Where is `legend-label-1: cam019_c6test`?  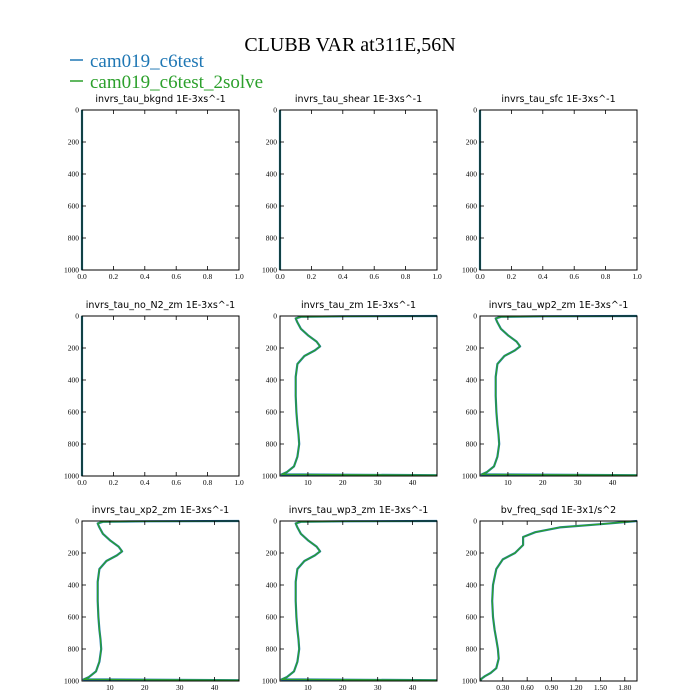
legend-label-1: cam019_c6test is located at coordinates (147, 61).